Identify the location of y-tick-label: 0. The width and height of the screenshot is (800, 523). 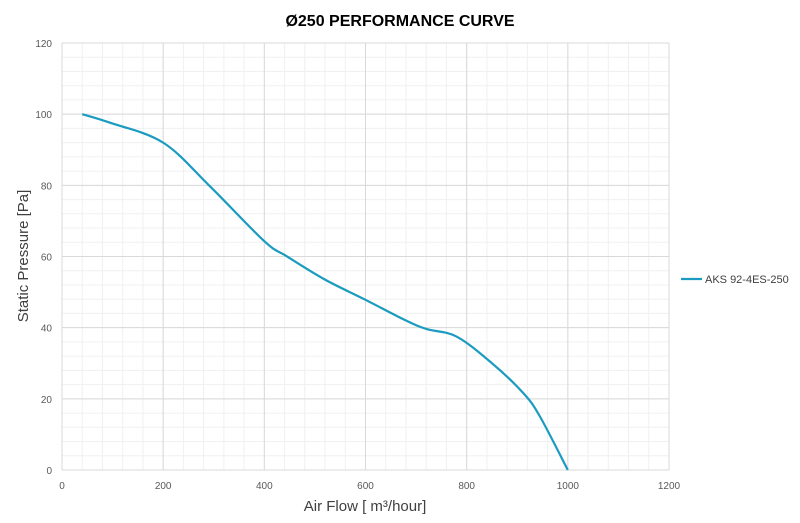
(49, 471).